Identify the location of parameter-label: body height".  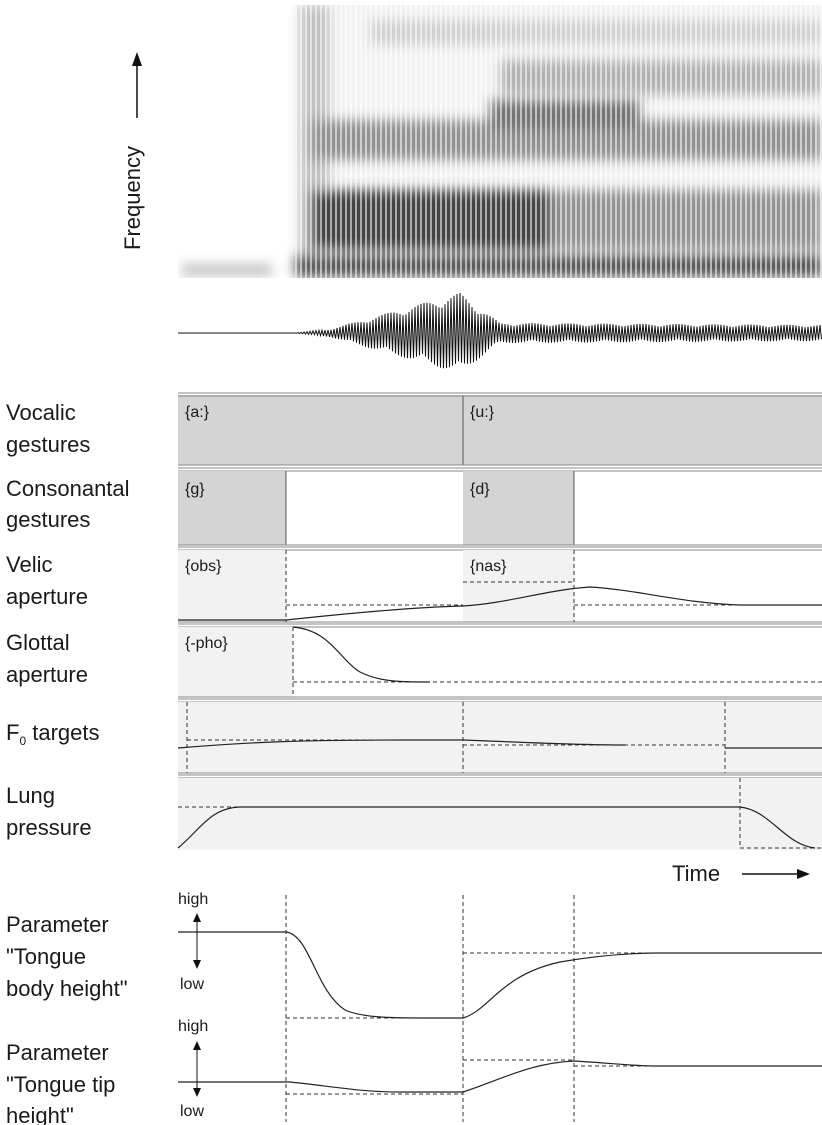
(67, 988).